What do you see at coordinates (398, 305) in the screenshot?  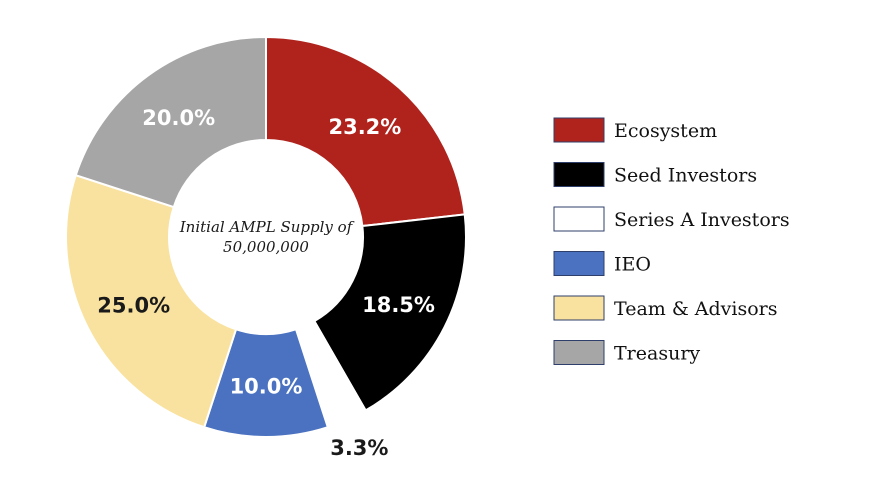 I see `slice-label-seed-investors: 18.5%` at bounding box center [398, 305].